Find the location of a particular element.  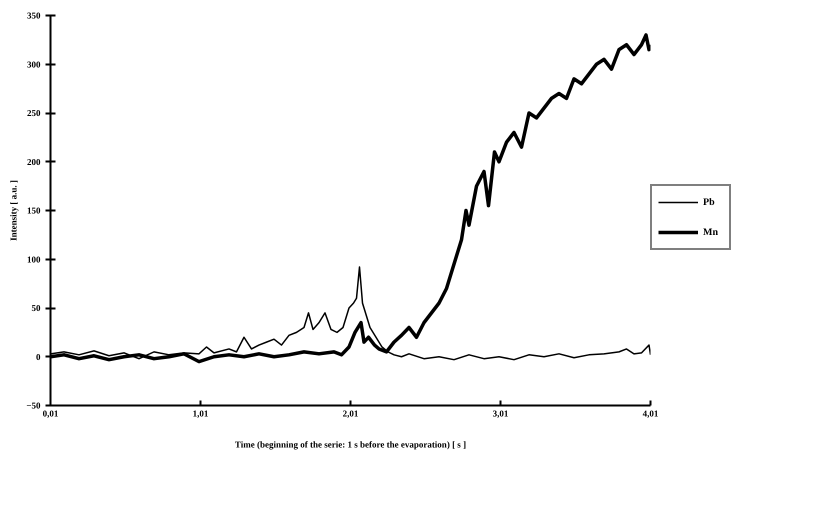

x-axis-title: Time (beginning of the serie: 1 s before the evaporation) [ s ] is located at coordinates (350, 445).